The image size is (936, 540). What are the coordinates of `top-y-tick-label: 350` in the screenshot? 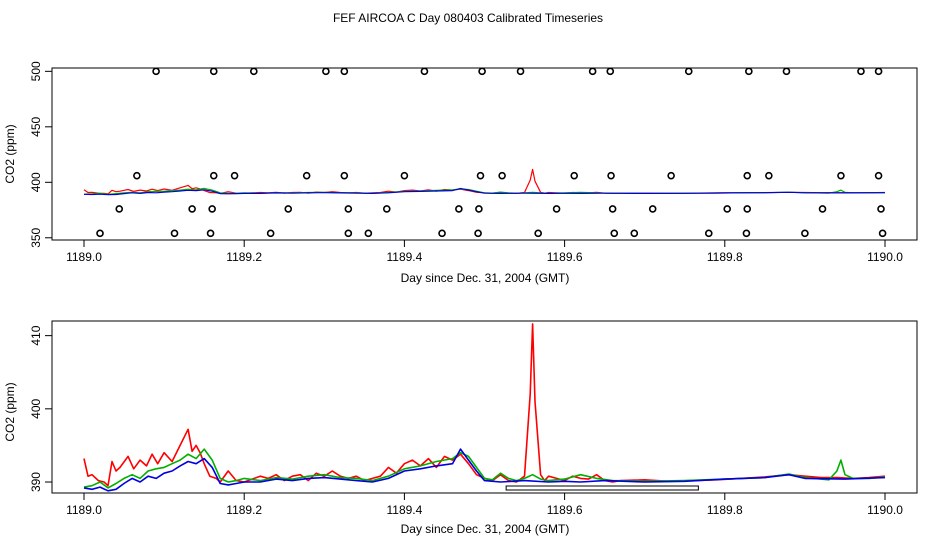 It's located at (36, 237).